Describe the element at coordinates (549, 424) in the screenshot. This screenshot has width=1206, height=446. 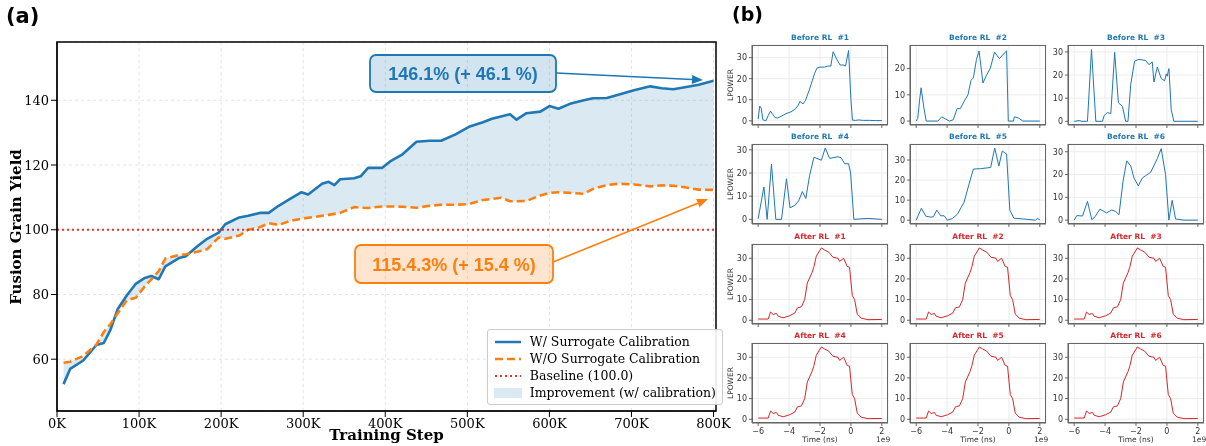
I see `x-tick-label: 600K` at that location.